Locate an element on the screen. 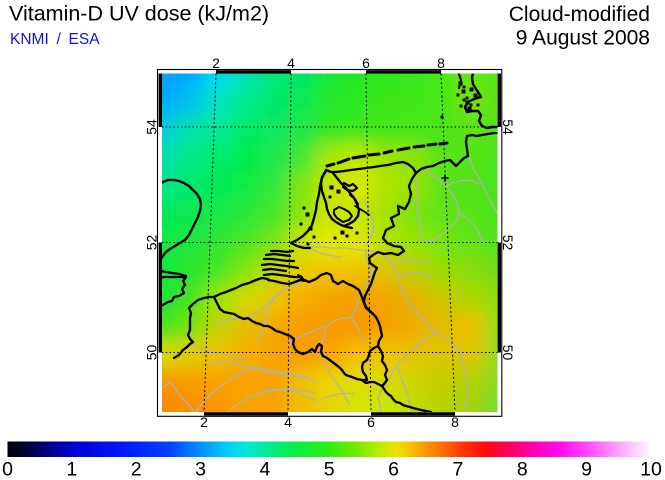 The height and width of the screenshot is (480, 665). svg-text: KNMI / ESA is located at coordinates (55, 39).